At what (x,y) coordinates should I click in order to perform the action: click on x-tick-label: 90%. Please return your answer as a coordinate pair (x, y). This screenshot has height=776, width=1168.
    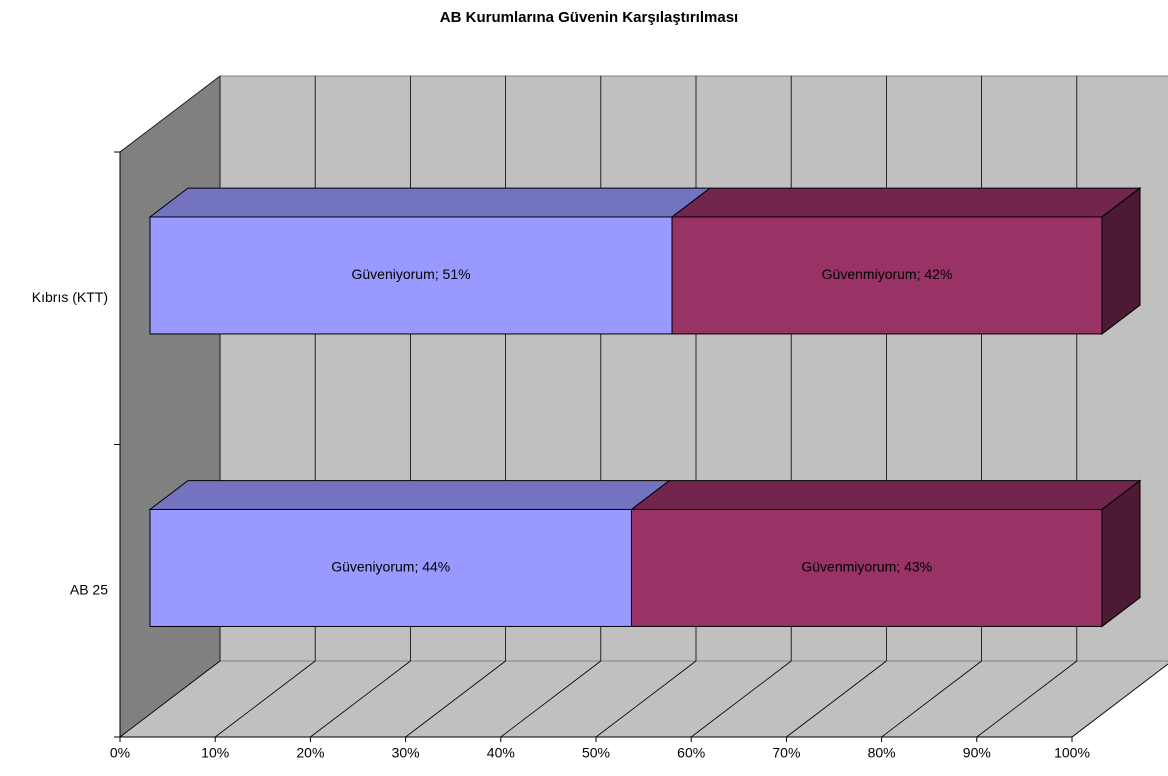
    Looking at the image, I should click on (977, 753).